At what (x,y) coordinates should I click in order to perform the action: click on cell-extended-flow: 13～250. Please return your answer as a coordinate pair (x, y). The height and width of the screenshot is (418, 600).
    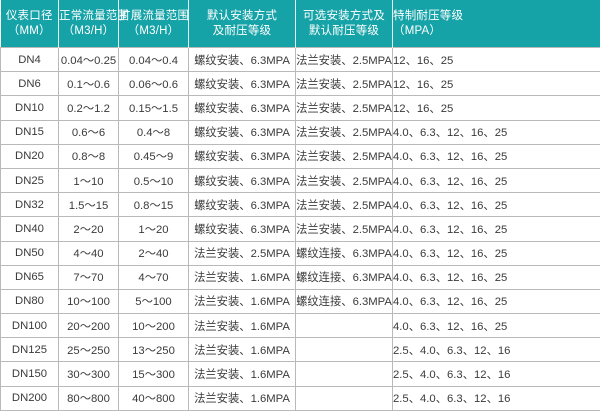
    Looking at the image, I should click on (153, 350).